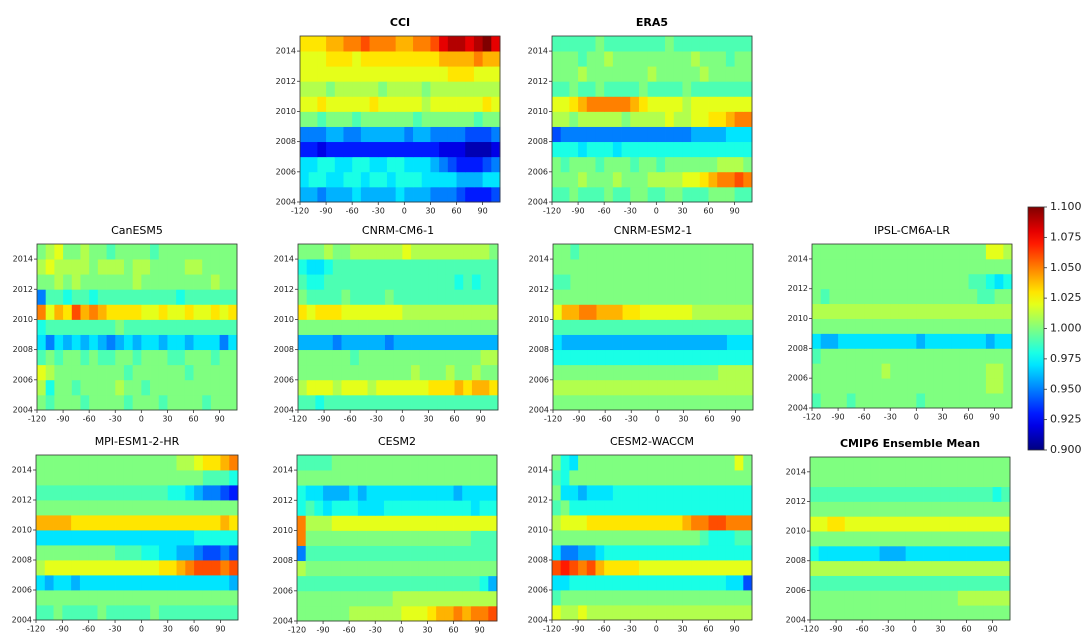 Image resolution: width=1082 pixels, height=639 pixels. I want to click on x-tick-label: 90, so click(993, 629).